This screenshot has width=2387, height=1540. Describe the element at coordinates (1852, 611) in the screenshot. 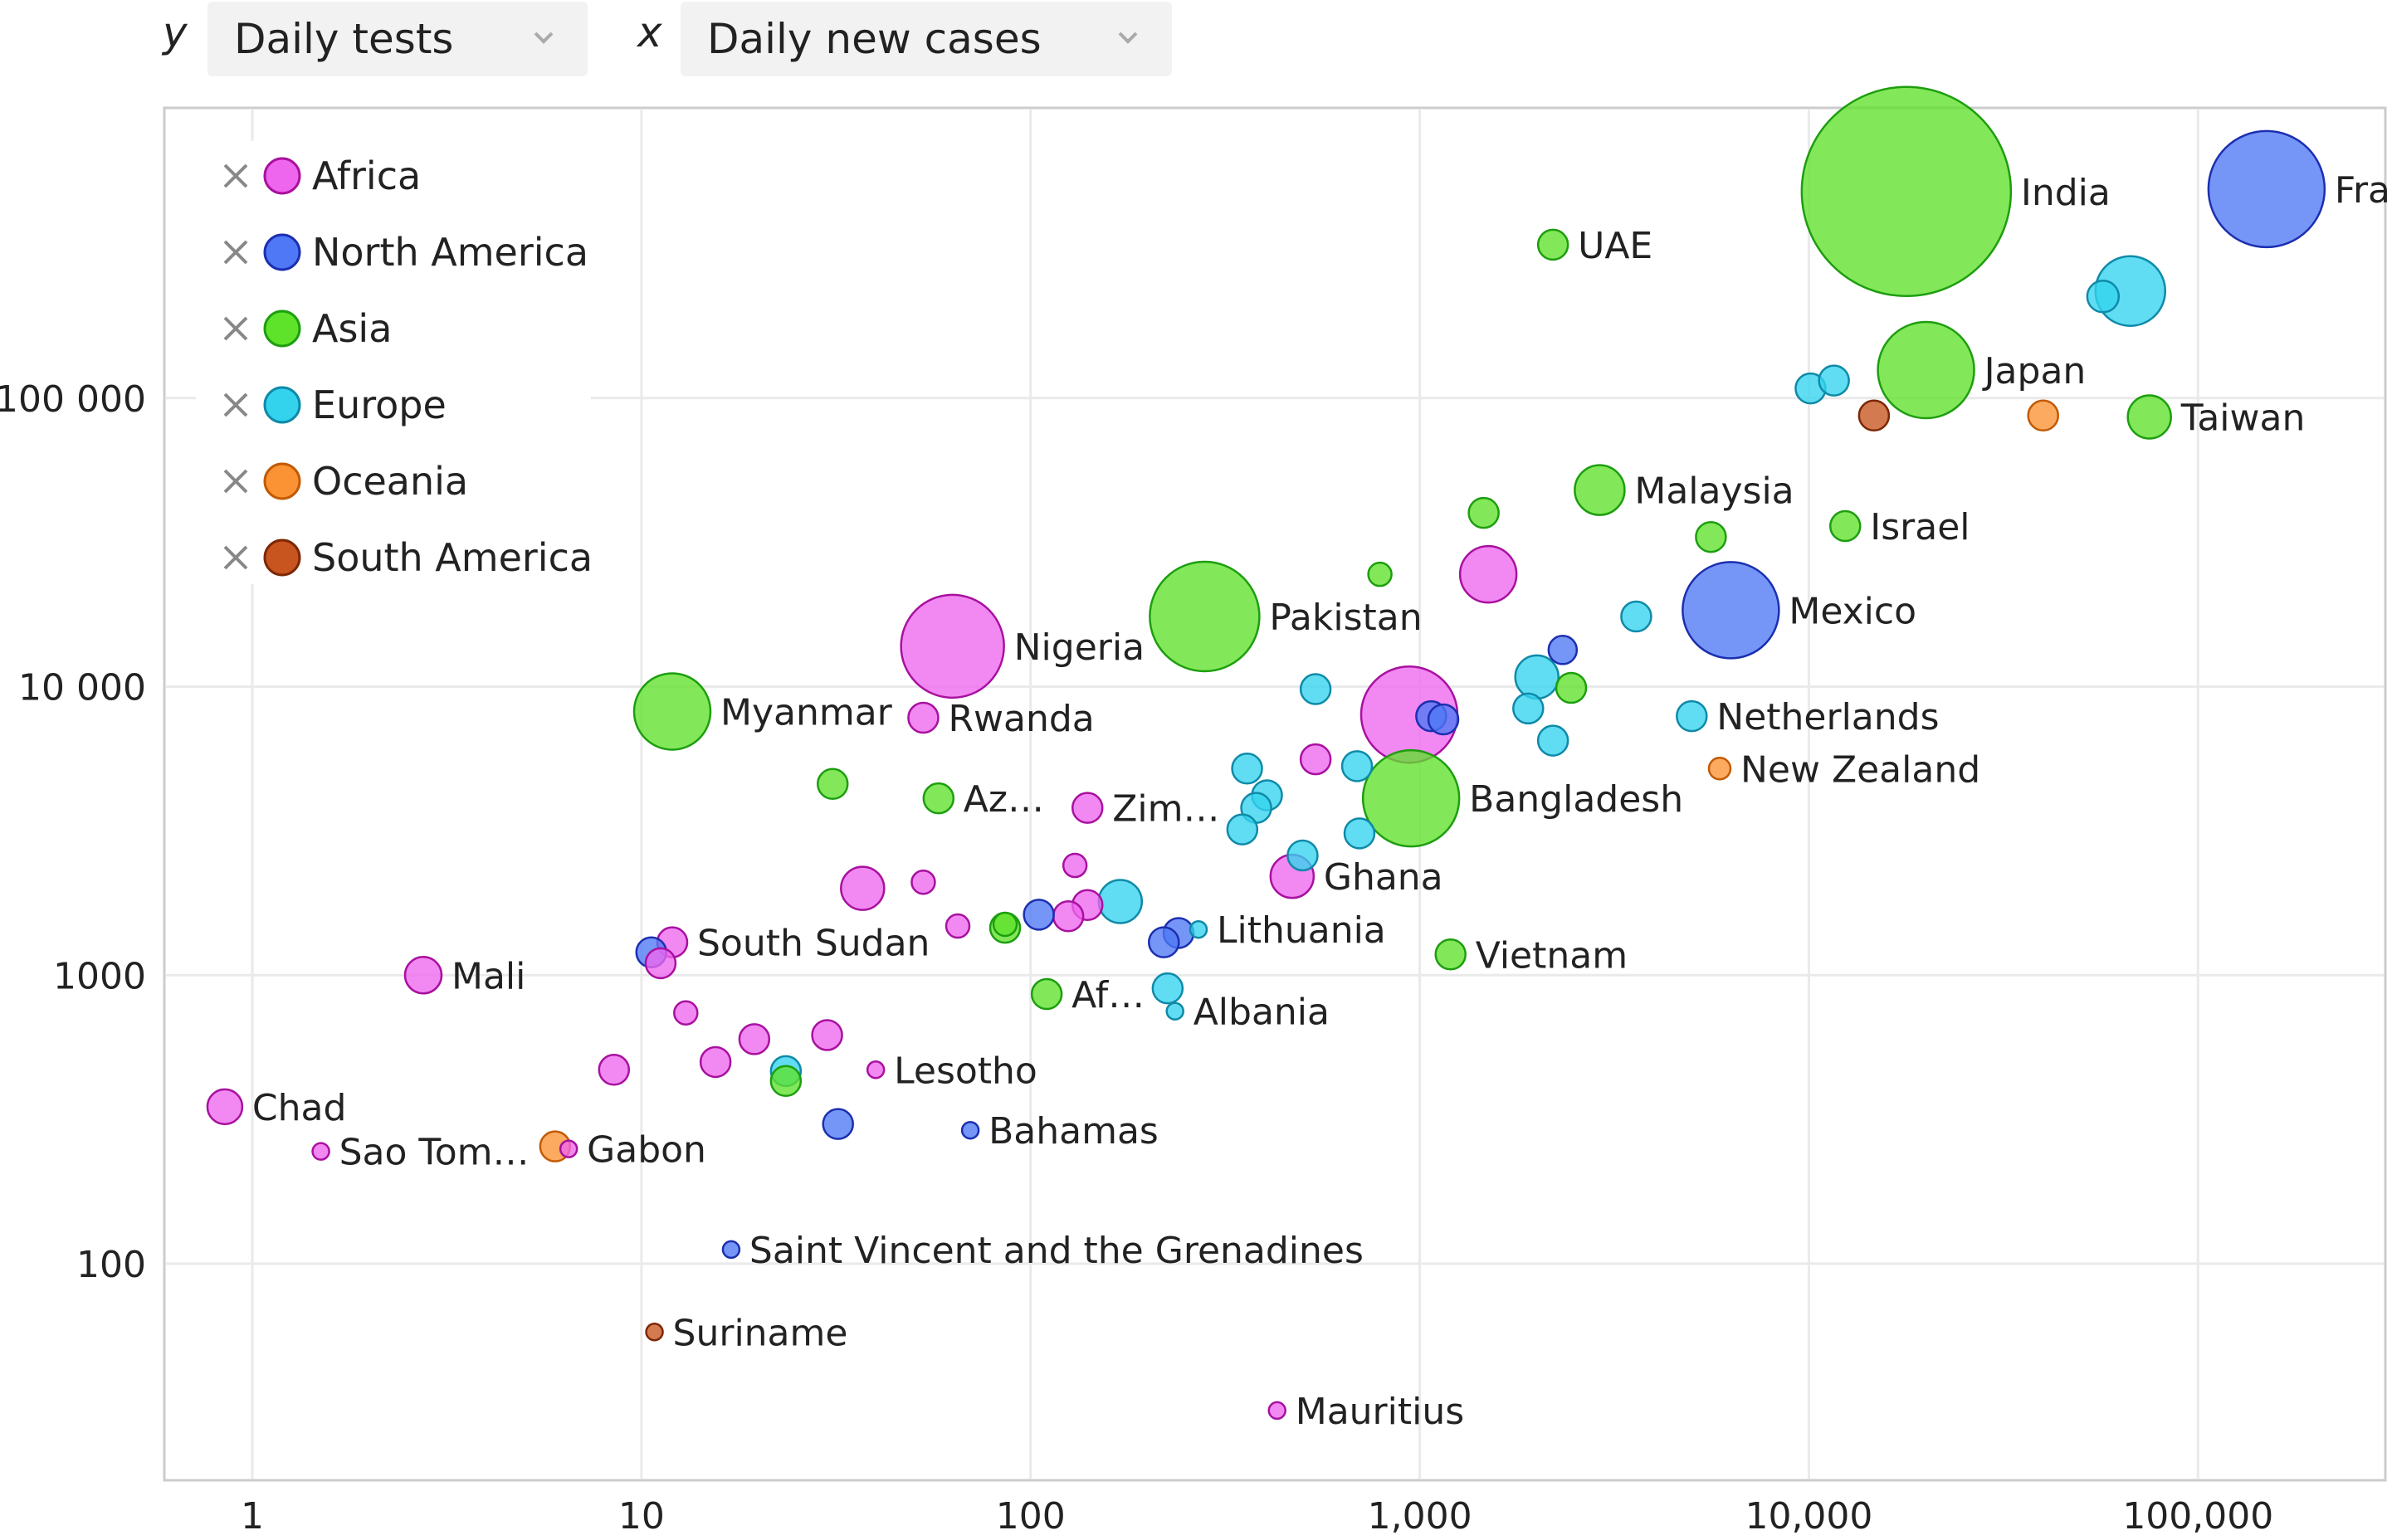

I see `point-label: Mexico` at that location.